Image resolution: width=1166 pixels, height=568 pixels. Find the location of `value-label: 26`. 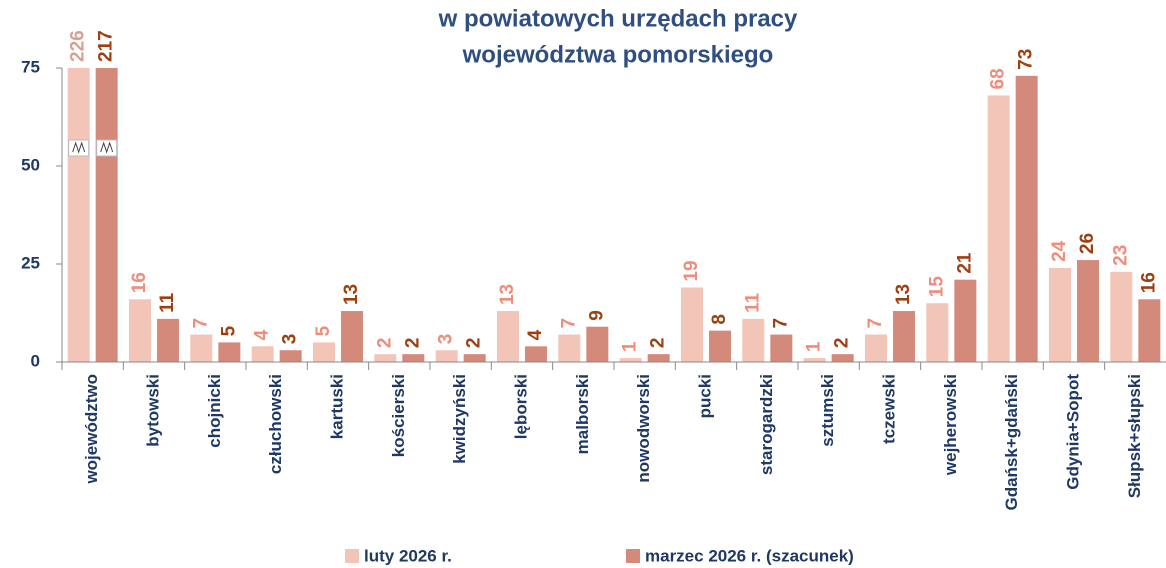

value-label: 26 is located at coordinates (1087, 243).